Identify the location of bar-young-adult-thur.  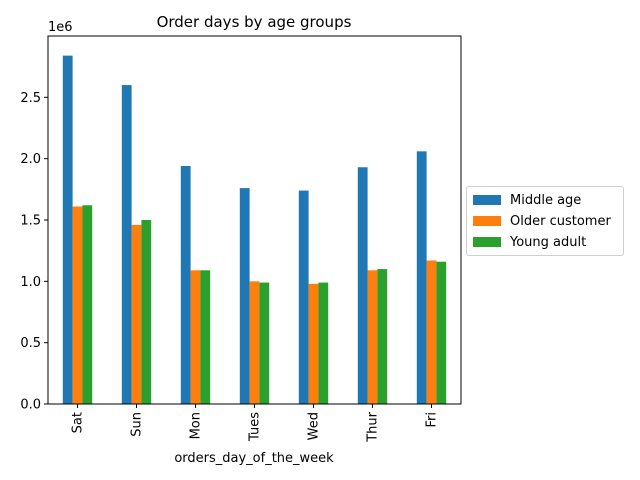
(382, 336).